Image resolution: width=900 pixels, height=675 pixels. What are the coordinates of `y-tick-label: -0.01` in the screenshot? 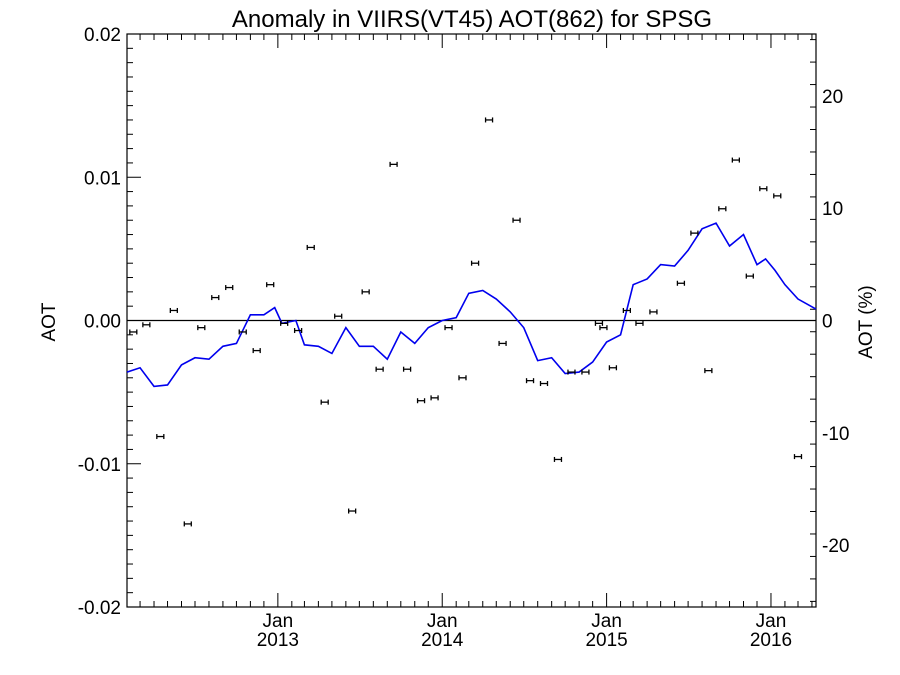 It's located at (99, 465).